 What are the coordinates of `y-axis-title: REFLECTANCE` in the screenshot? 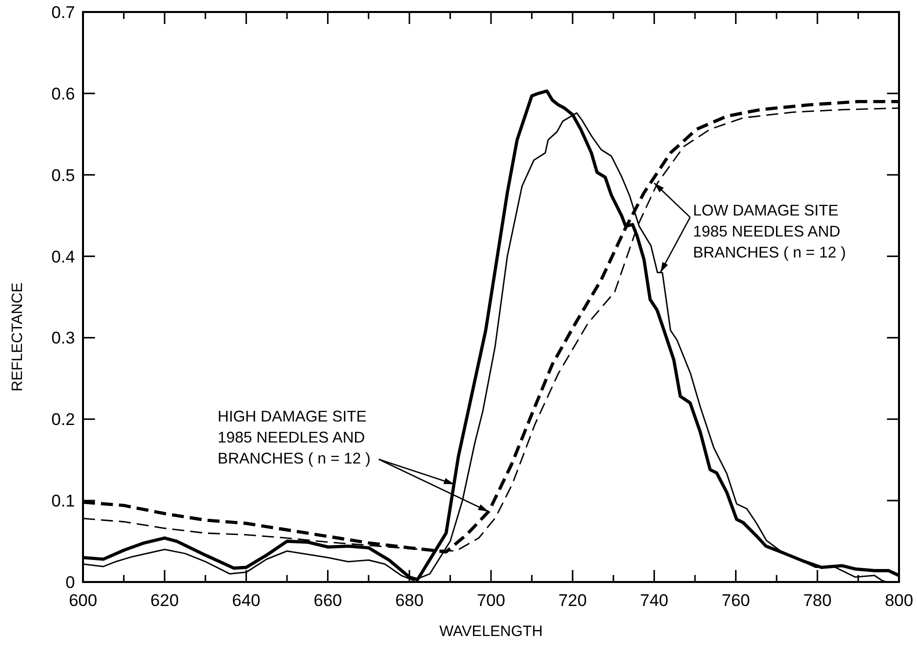 It's located at (17, 337).